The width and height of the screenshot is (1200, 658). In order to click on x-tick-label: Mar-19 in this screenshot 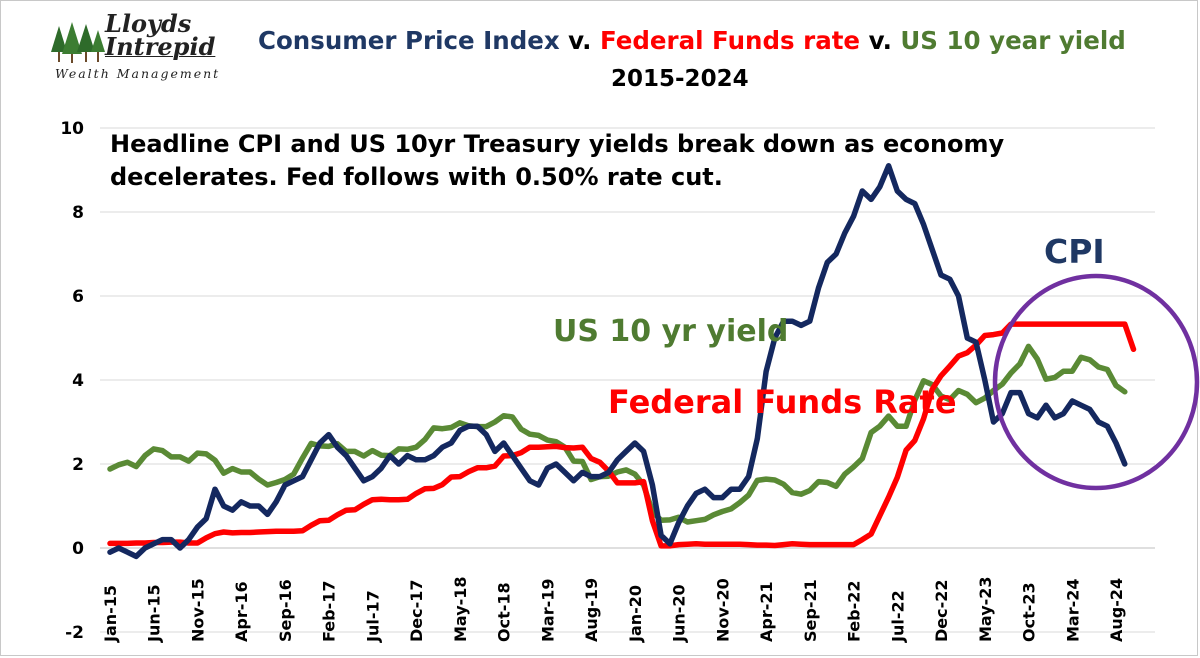, I will do `click(547, 610)`.